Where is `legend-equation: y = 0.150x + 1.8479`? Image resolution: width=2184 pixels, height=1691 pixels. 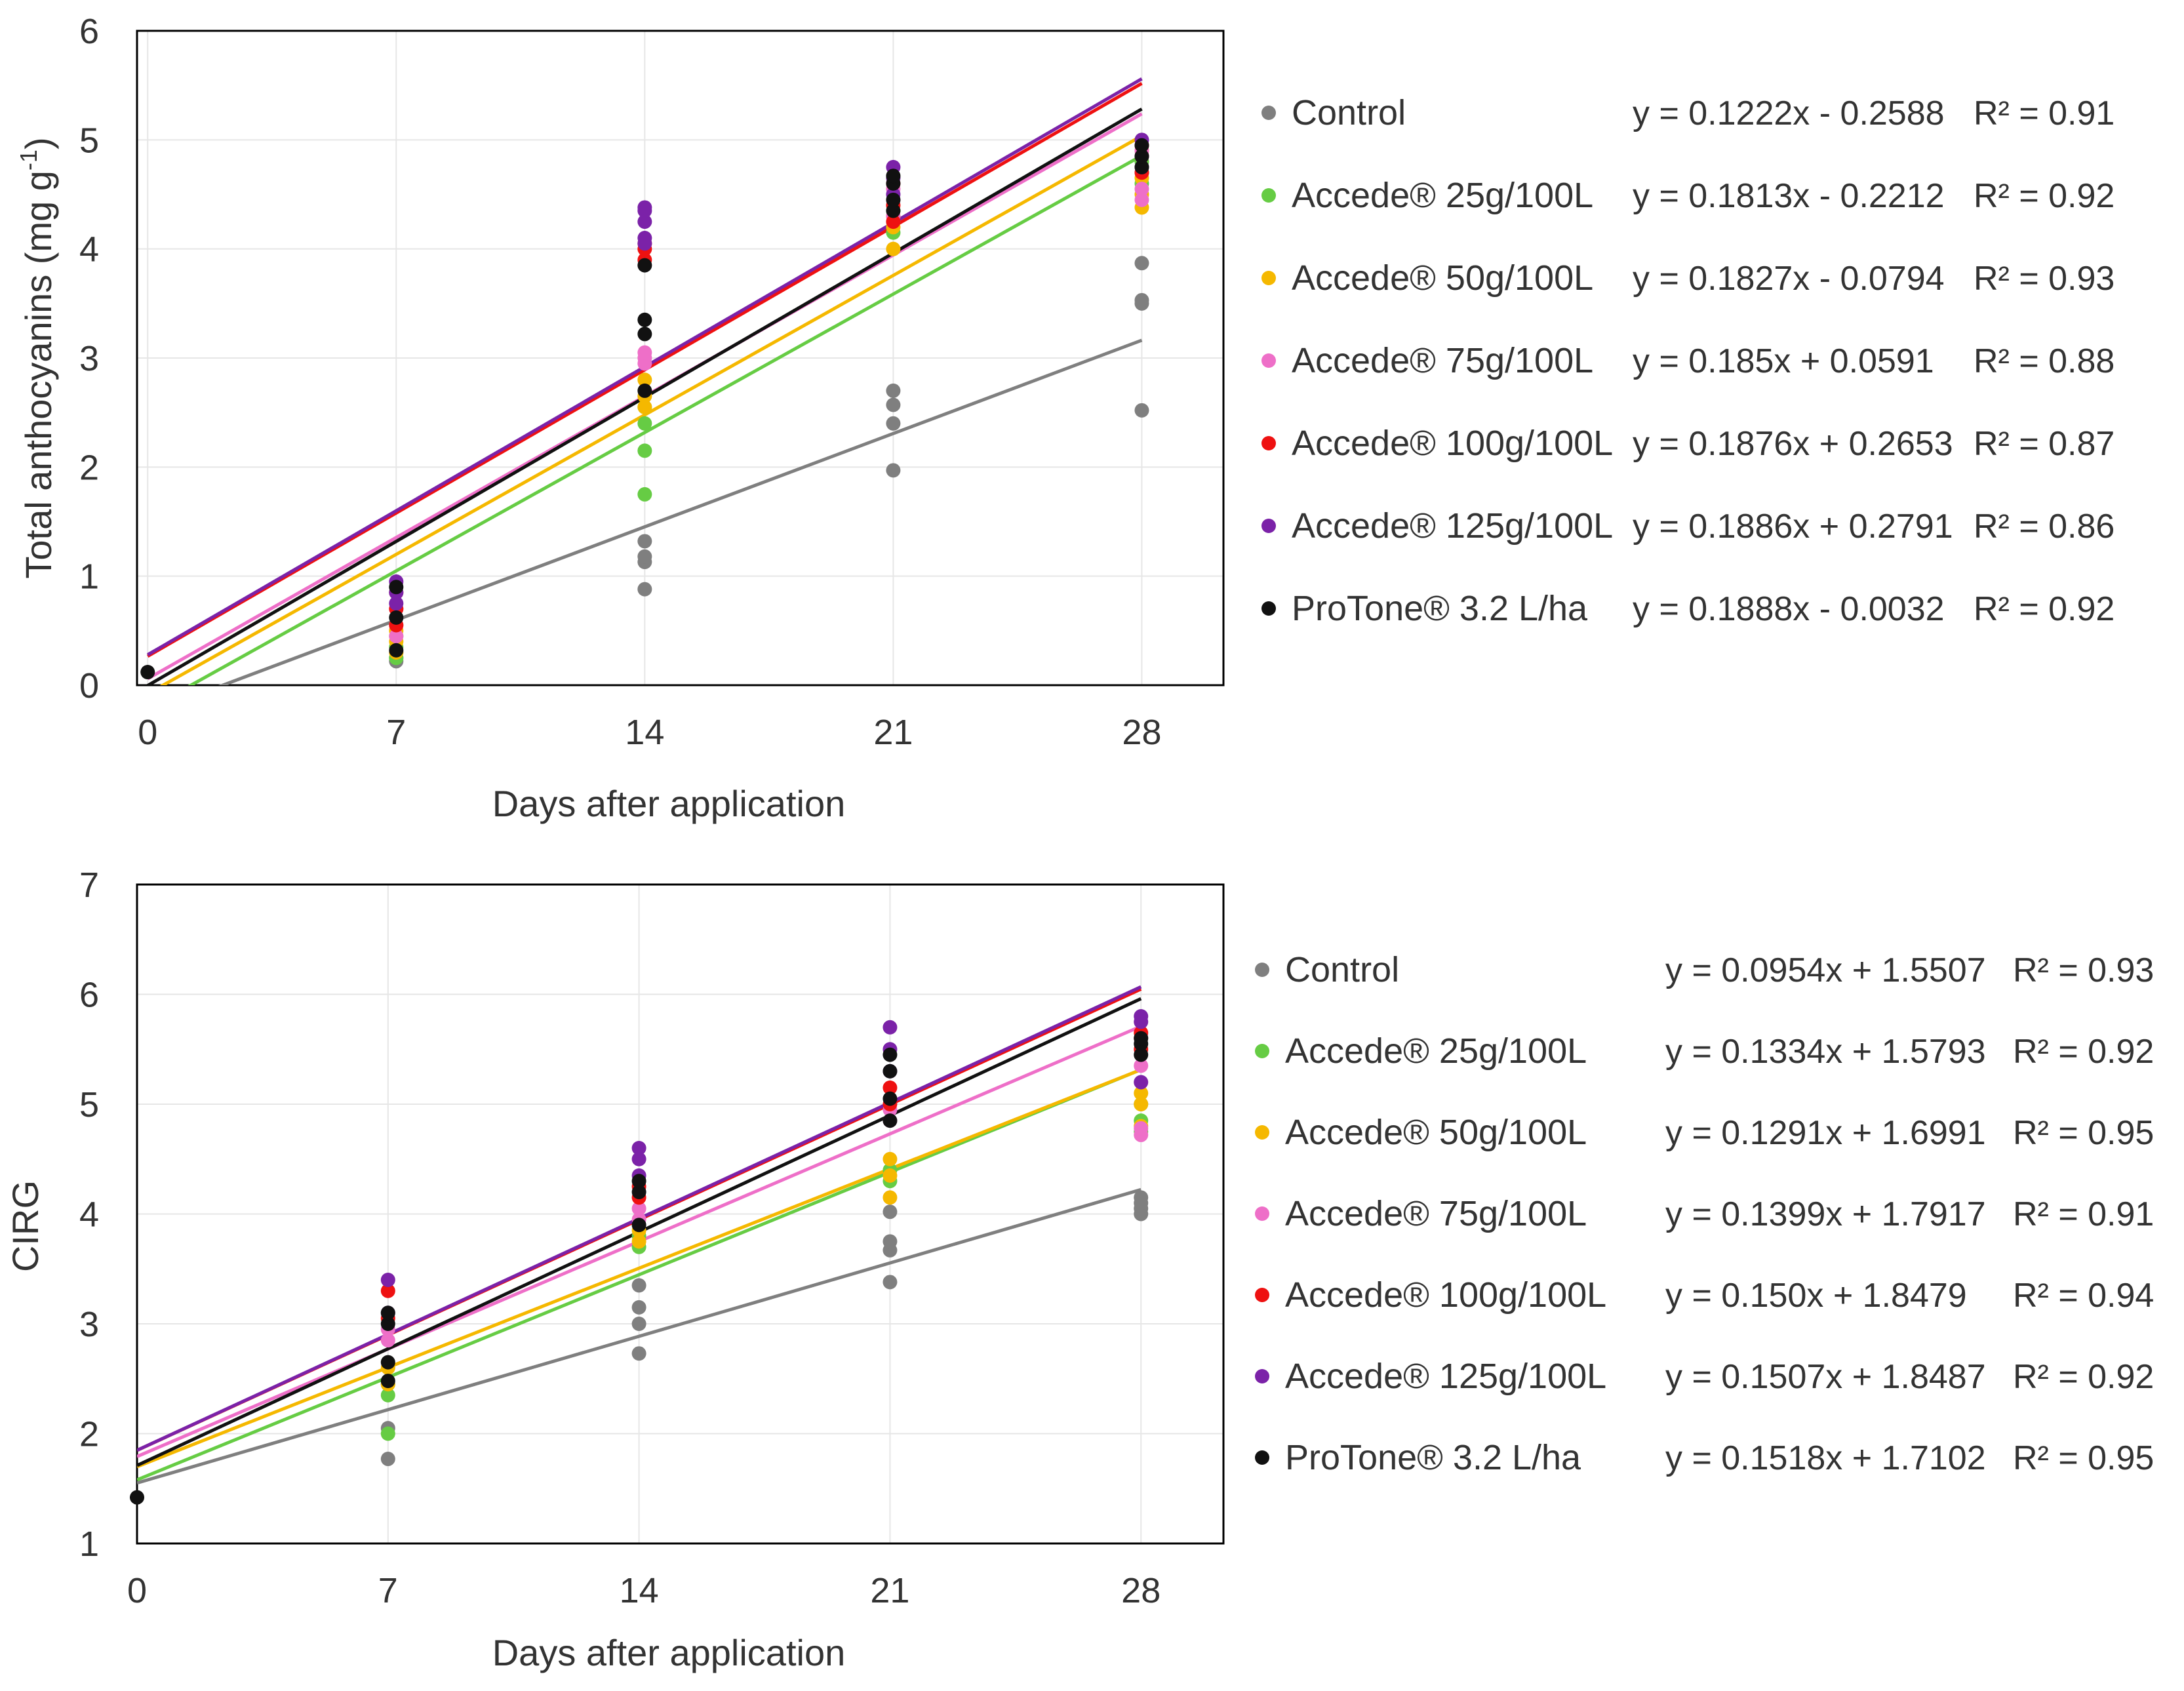 legend-equation: y = 0.150x + 1.8479 is located at coordinates (1816, 1296).